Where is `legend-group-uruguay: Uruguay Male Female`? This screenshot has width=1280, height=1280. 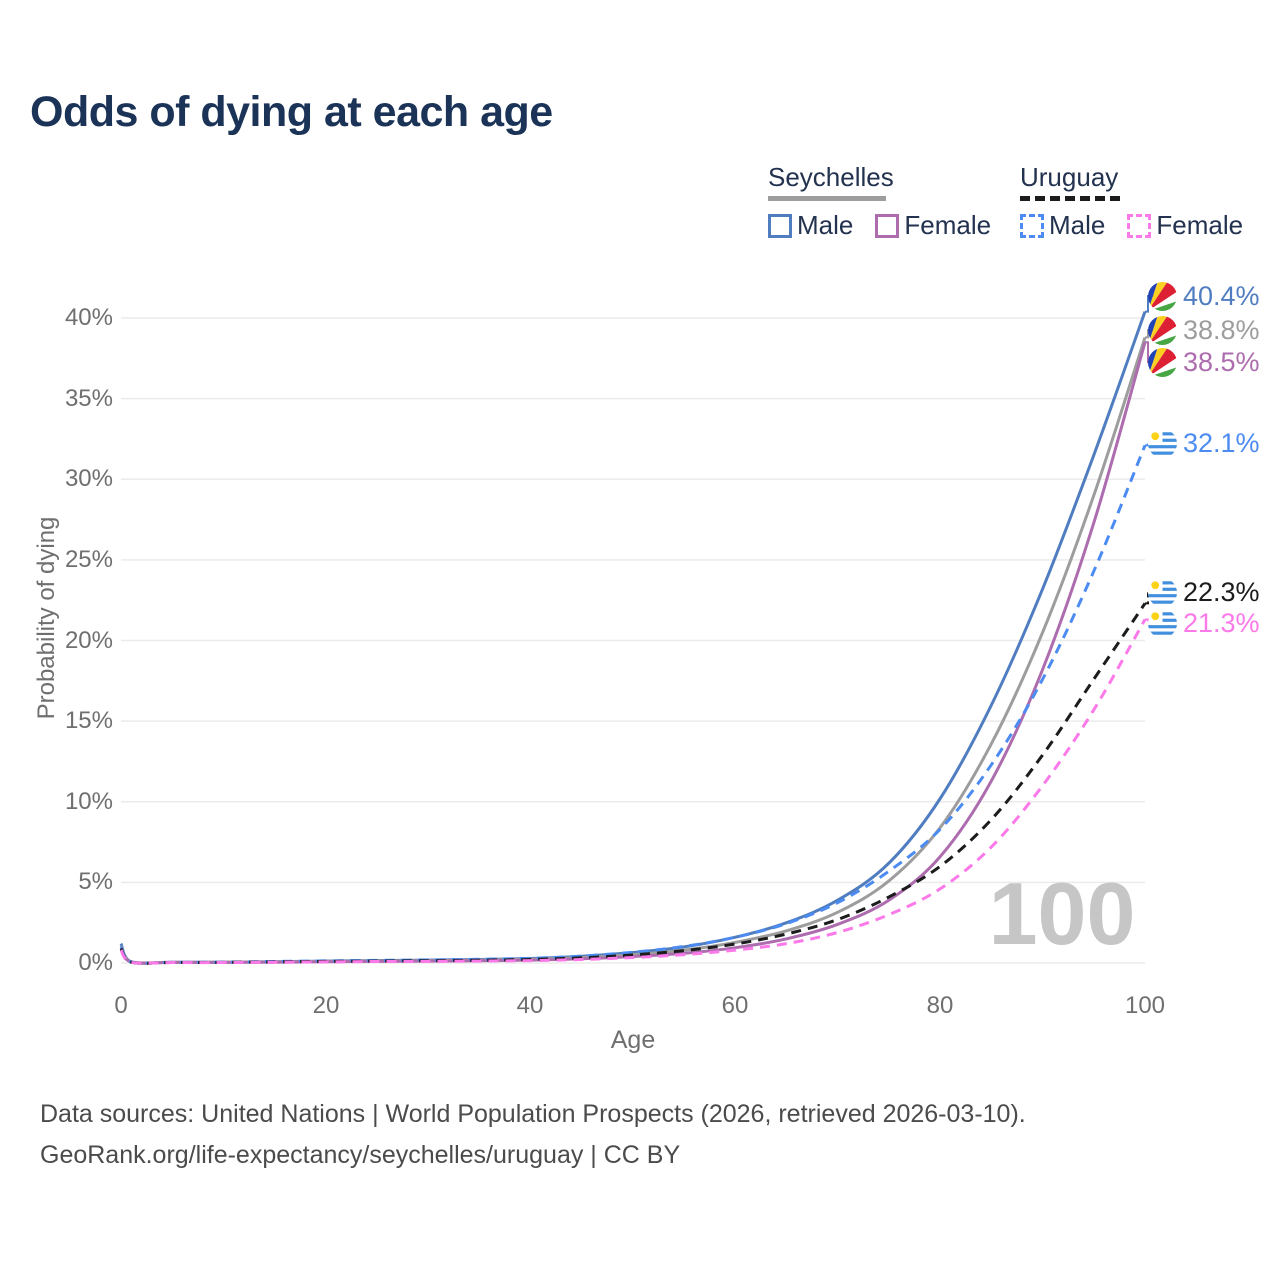
legend-group-uruguay: Uruguay Male Female is located at coordinates (1131, 201).